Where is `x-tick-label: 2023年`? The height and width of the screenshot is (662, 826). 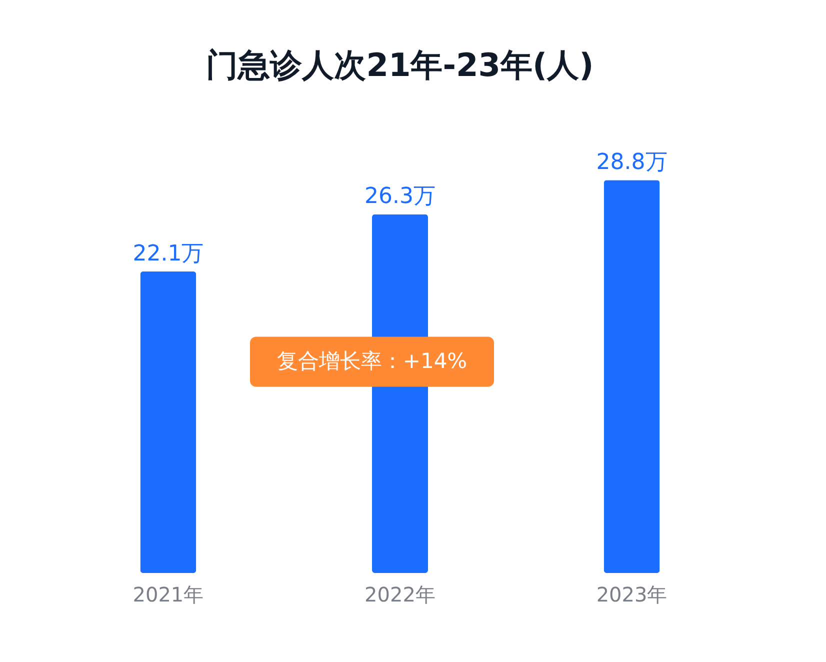
x-tick-label: 2023年 is located at coordinates (632, 594).